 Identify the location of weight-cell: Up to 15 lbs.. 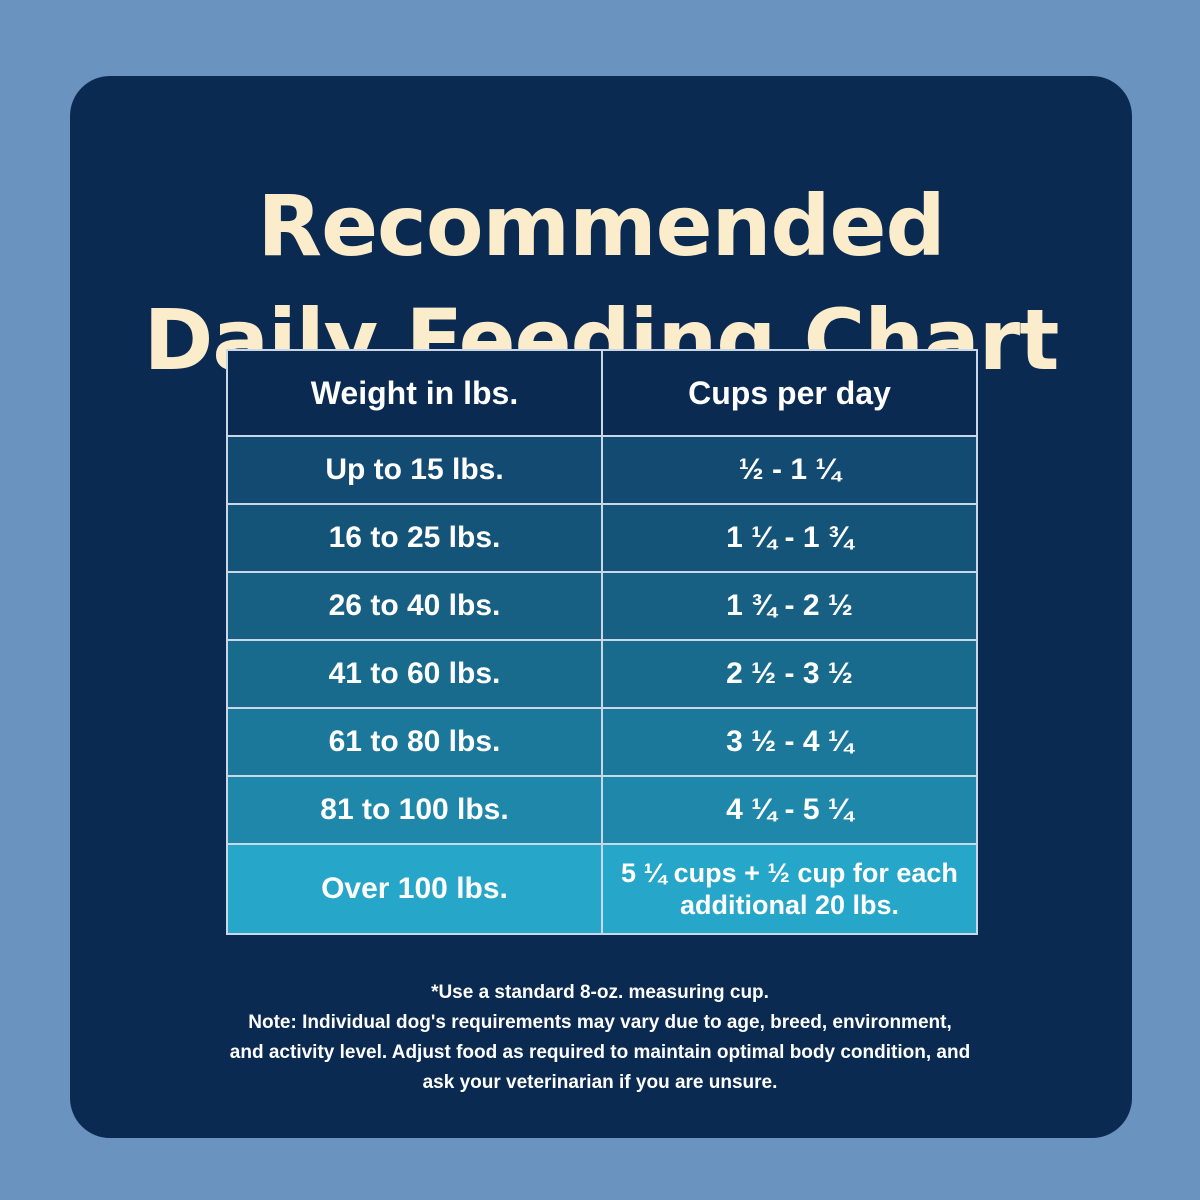
(414, 470).